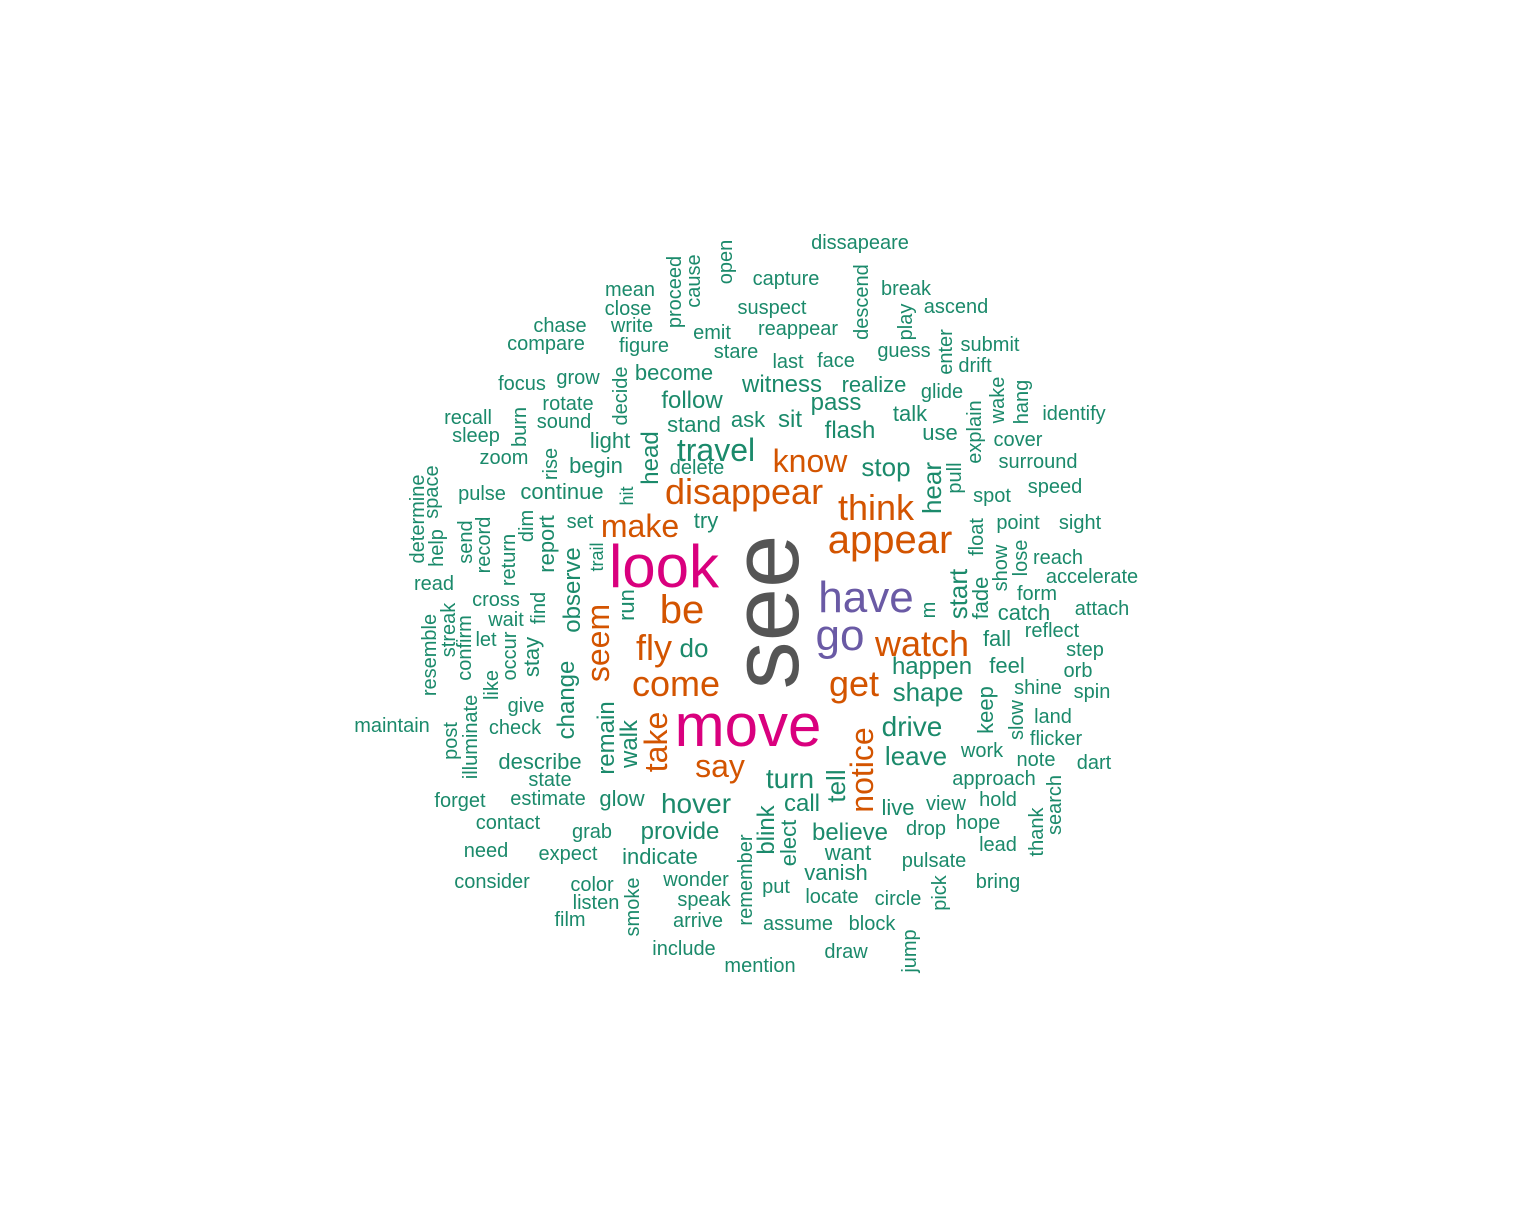 The height and width of the screenshot is (1228, 1536). Describe the element at coordinates (926, 829) in the screenshot. I see `word: drop` at that location.